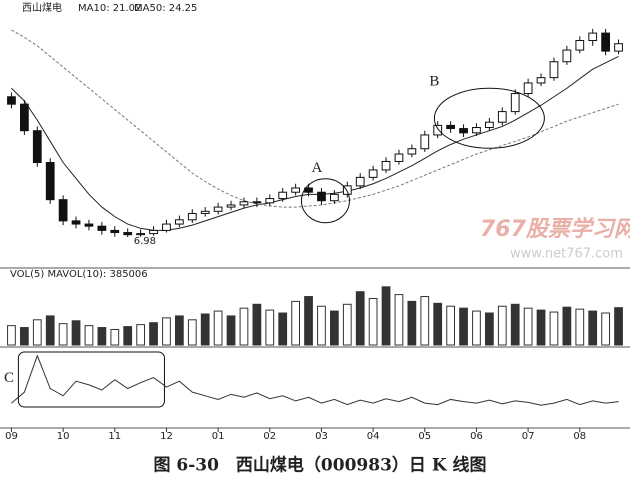 The height and width of the screenshot is (488, 630). Describe the element at coordinates (79, 274) in the screenshot. I see `volume-title: VOL(5) MAVOL(10): 385006` at that location.